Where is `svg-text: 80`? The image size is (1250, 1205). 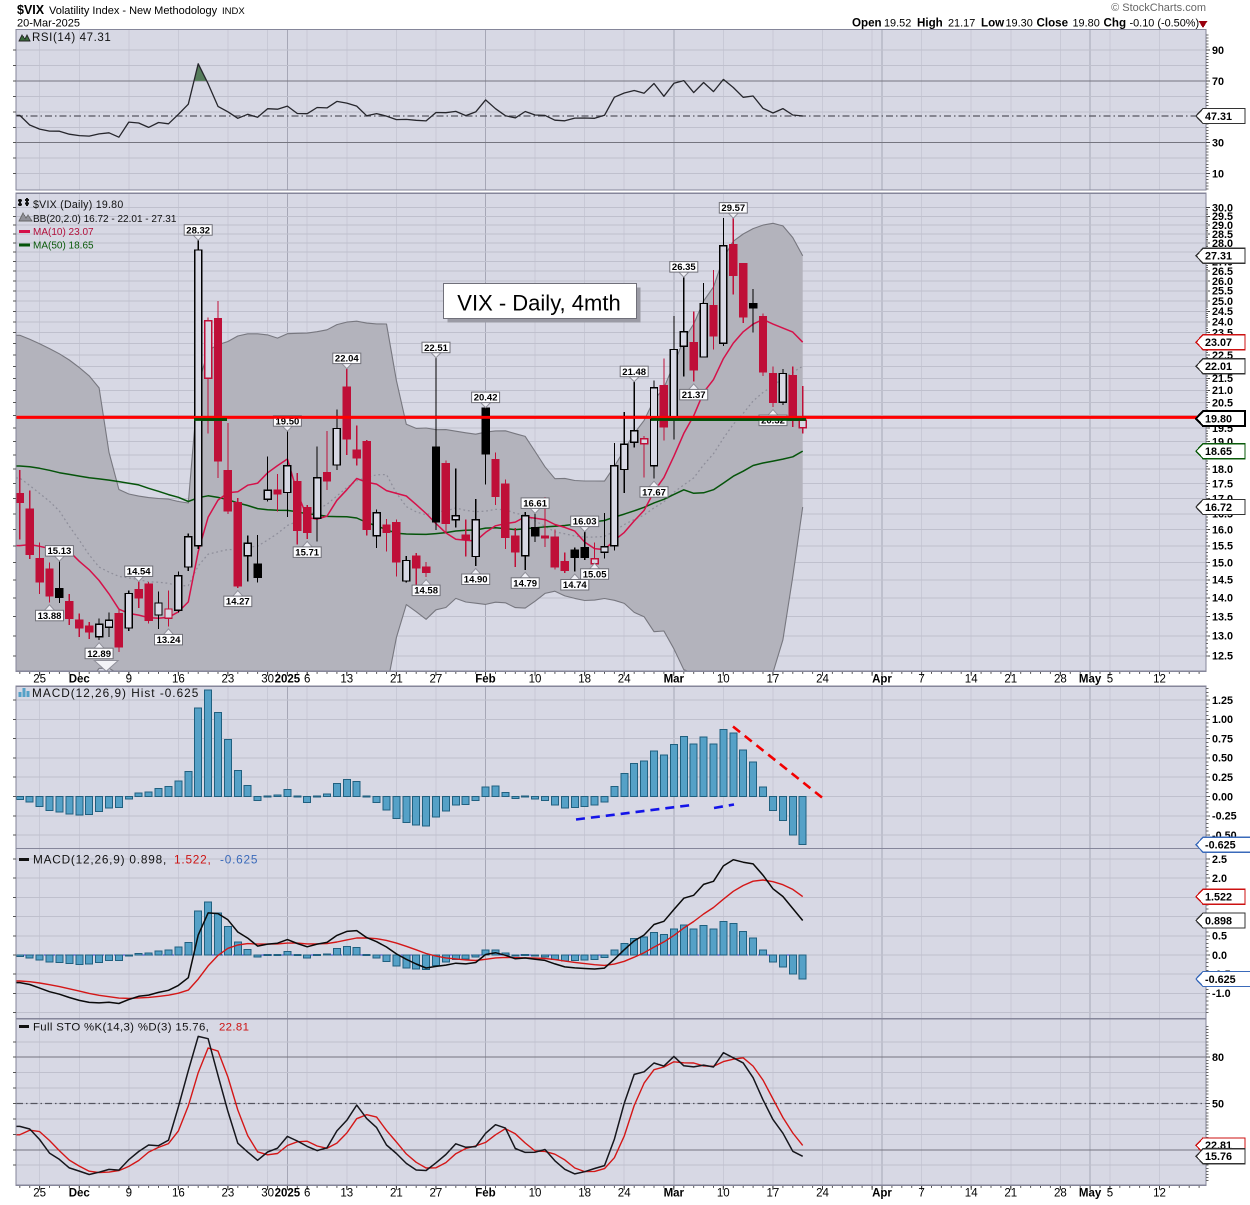 svg-text: 80 is located at coordinates (1218, 1058).